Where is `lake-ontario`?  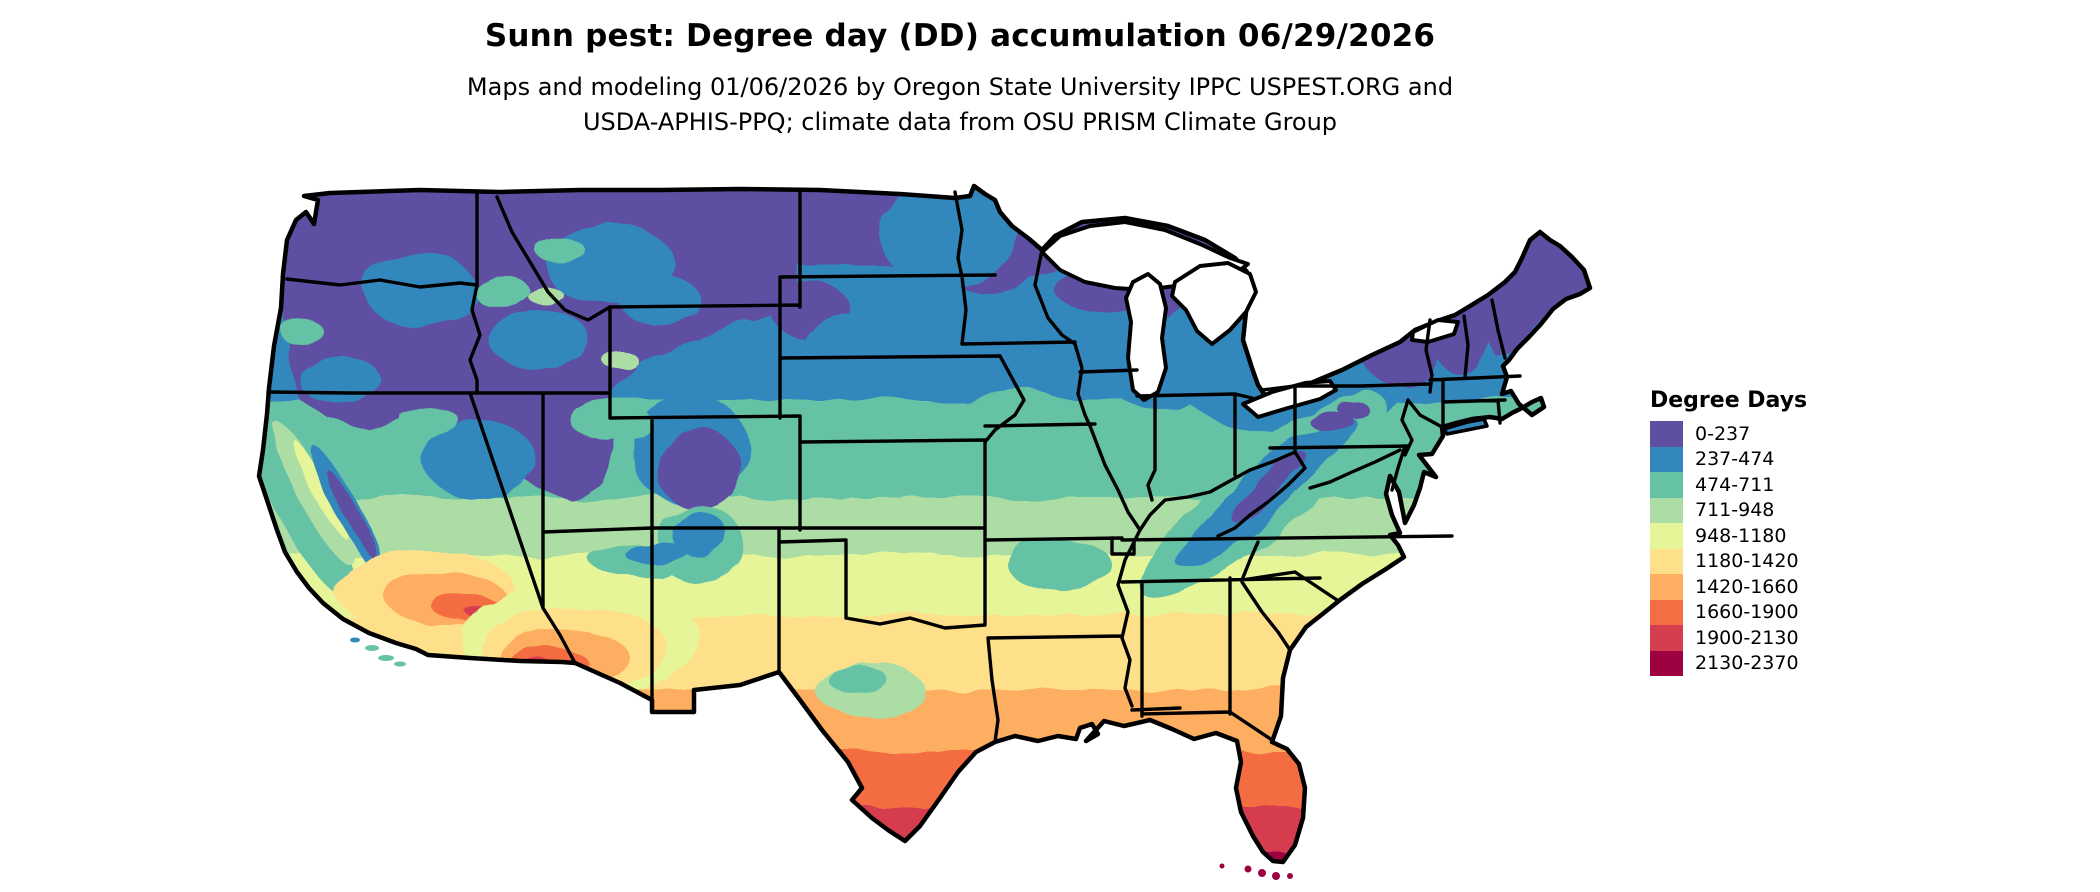 lake-ontario is located at coordinates (1435, 331).